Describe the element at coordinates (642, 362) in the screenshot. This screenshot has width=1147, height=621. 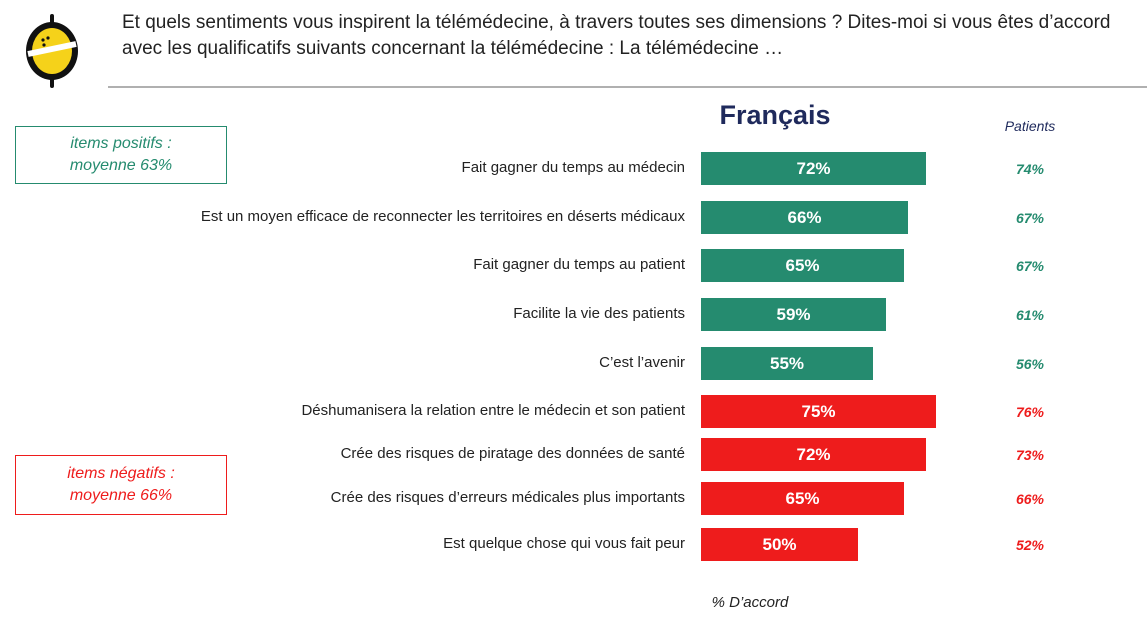
I see `category-label: C’est l’avenir` at that location.